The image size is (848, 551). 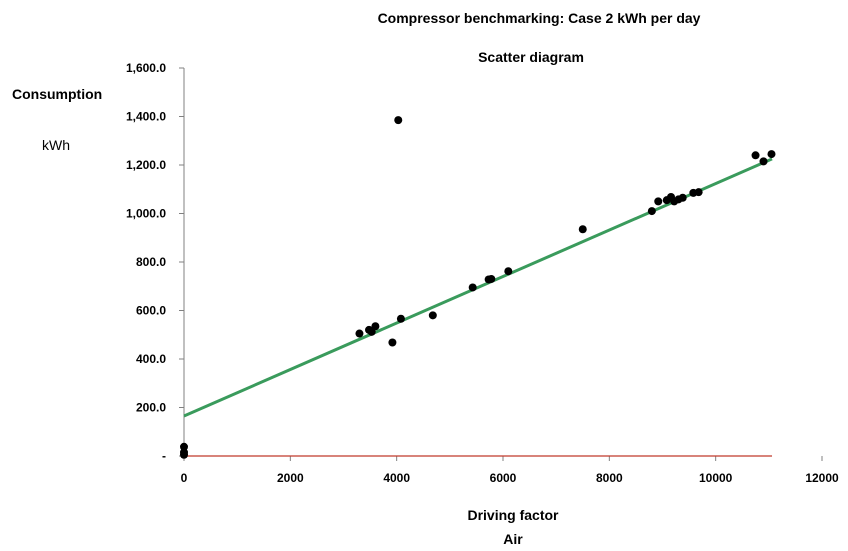 What do you see at coordinates (56, 145) in the screenshot?
I see `y-axis-unit: kWh` at bounding box center [56, 145].